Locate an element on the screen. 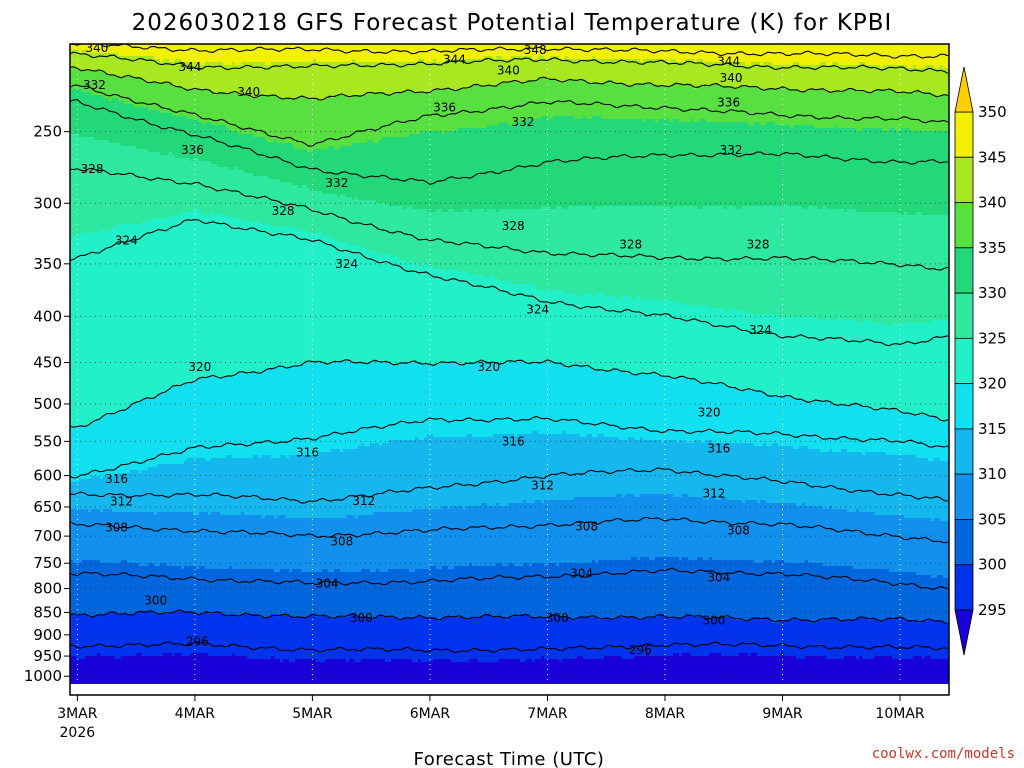 The image size is (1024, 768). colorbar-label: 320 is located at coordinates (992, 384).